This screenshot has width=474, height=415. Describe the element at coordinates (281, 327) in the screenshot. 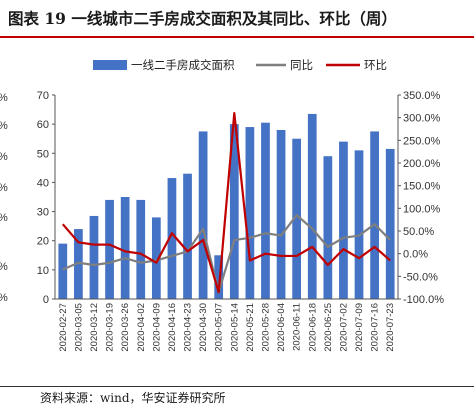

I see `x-tick-label: 2020-06-04` at that location.